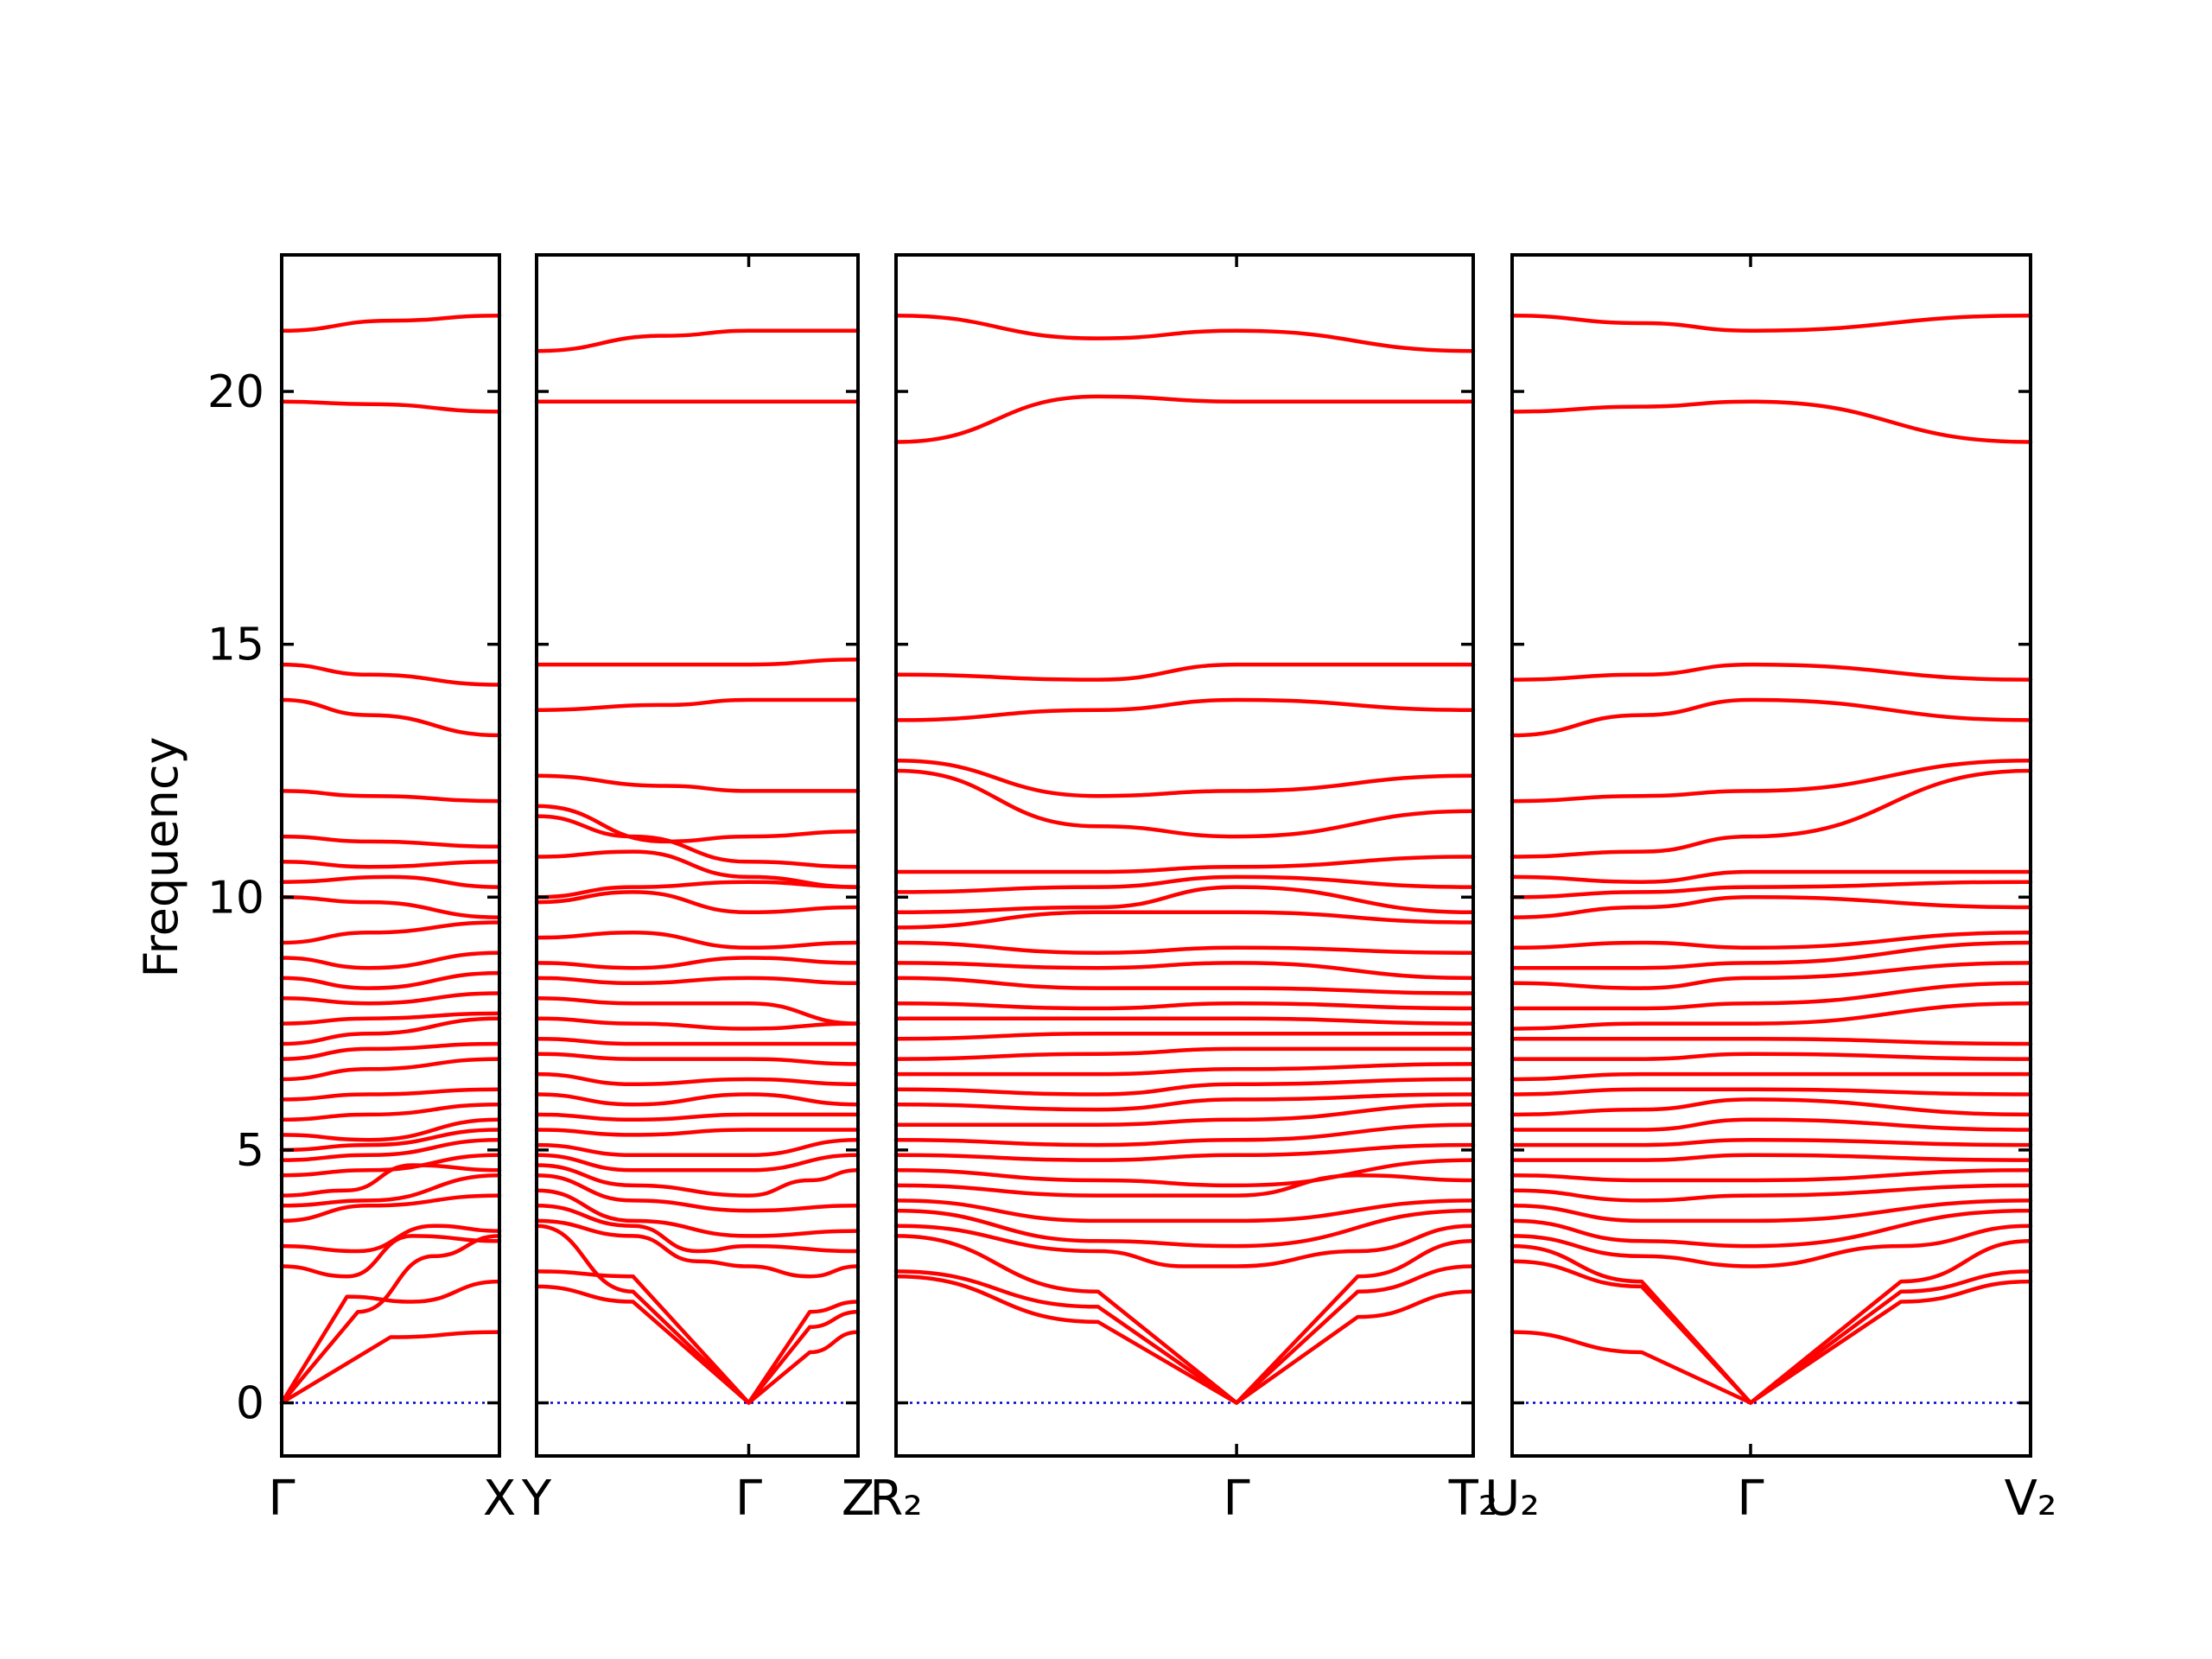 Image resolution: width=2212 pixels, height=1659 pixels. Describe the element at coordinates (895, 1499) in the screenshot. I see `q-point-label: R₂` at that location.